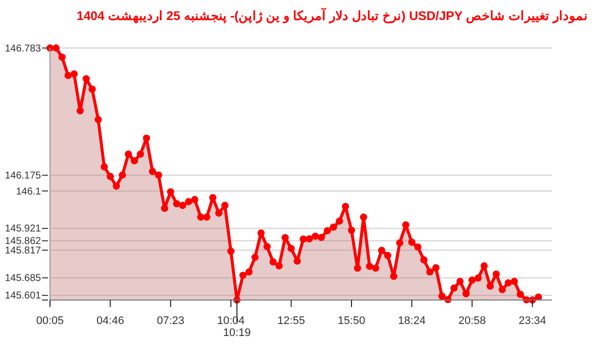  I want to click on x-tick-label: 18:24, so click(412, 321).